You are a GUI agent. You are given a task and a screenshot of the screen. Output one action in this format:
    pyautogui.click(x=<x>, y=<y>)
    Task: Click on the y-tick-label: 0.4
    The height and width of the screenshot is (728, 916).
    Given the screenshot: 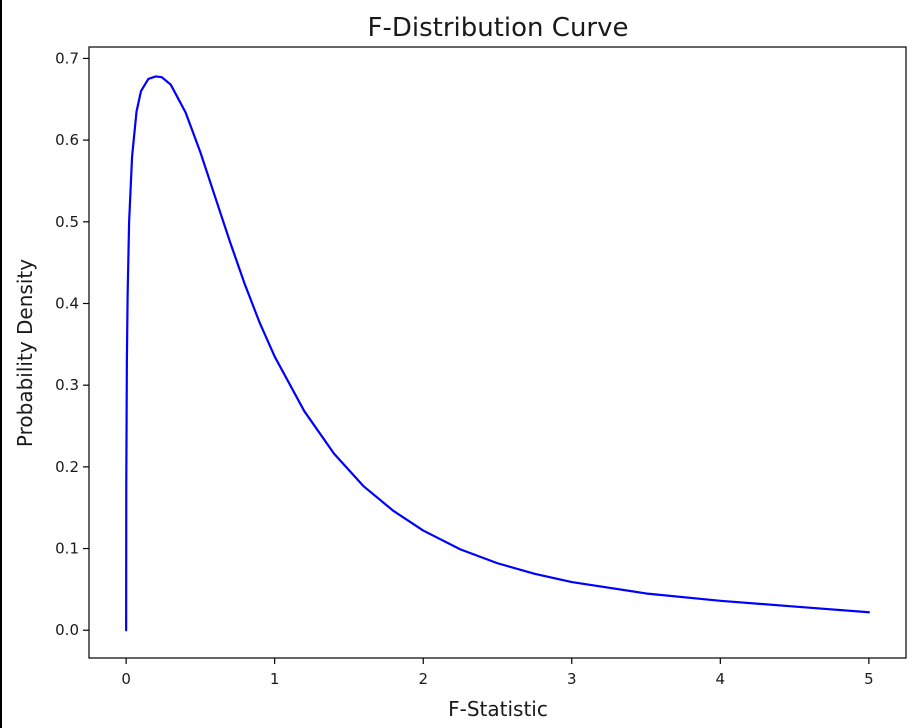 What is the action you would take?
    pyautogui.click(x=67, y=303)
    